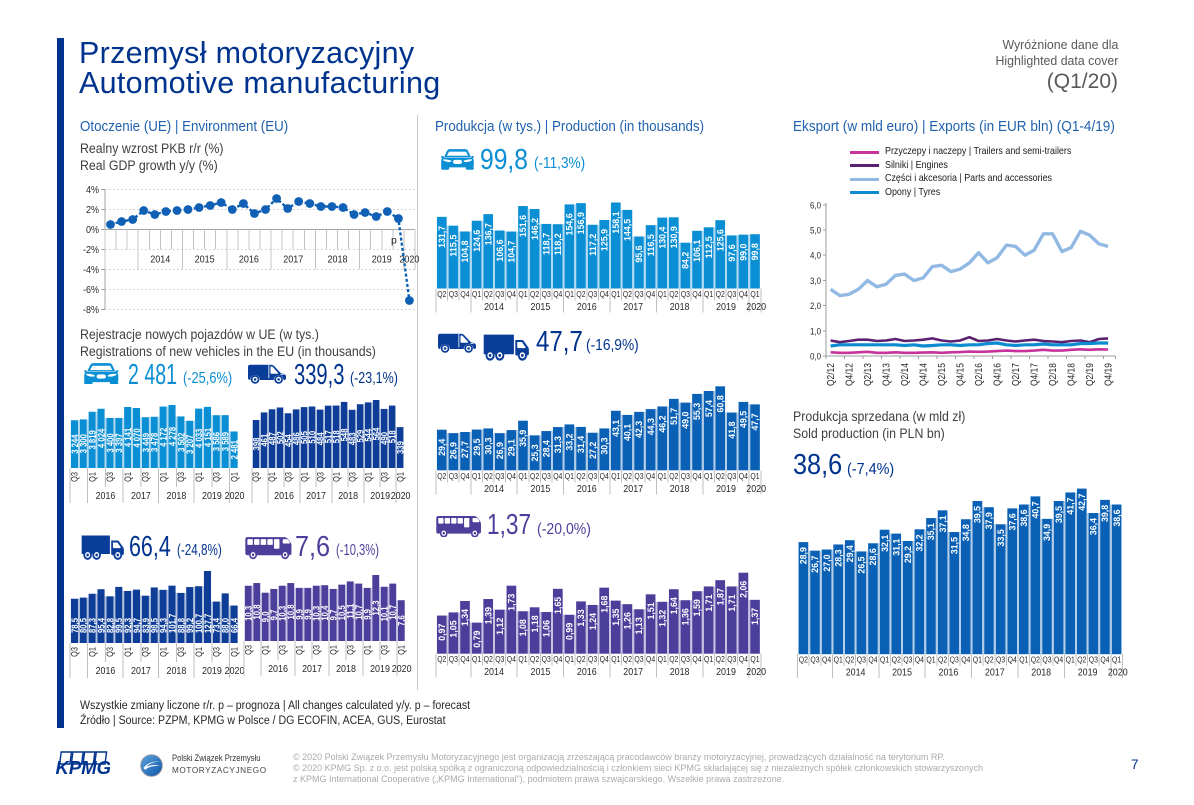  I want to click on svg-text: 10,7, so click(392, 612).